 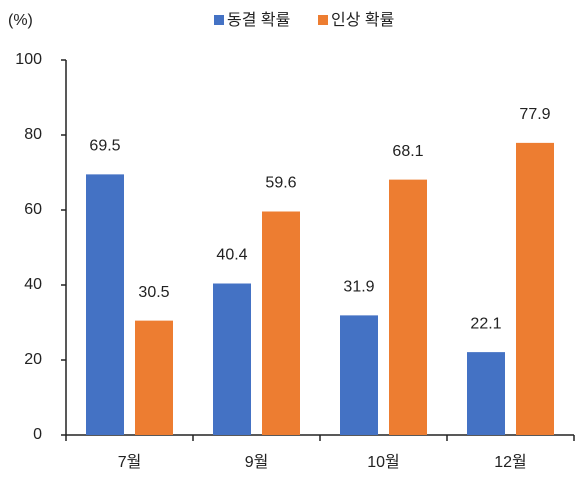 What do you see at coordinates (362, 20) in the screenshot?
I see `legend-label: 인상 확률` at bounding box center [362, 20].